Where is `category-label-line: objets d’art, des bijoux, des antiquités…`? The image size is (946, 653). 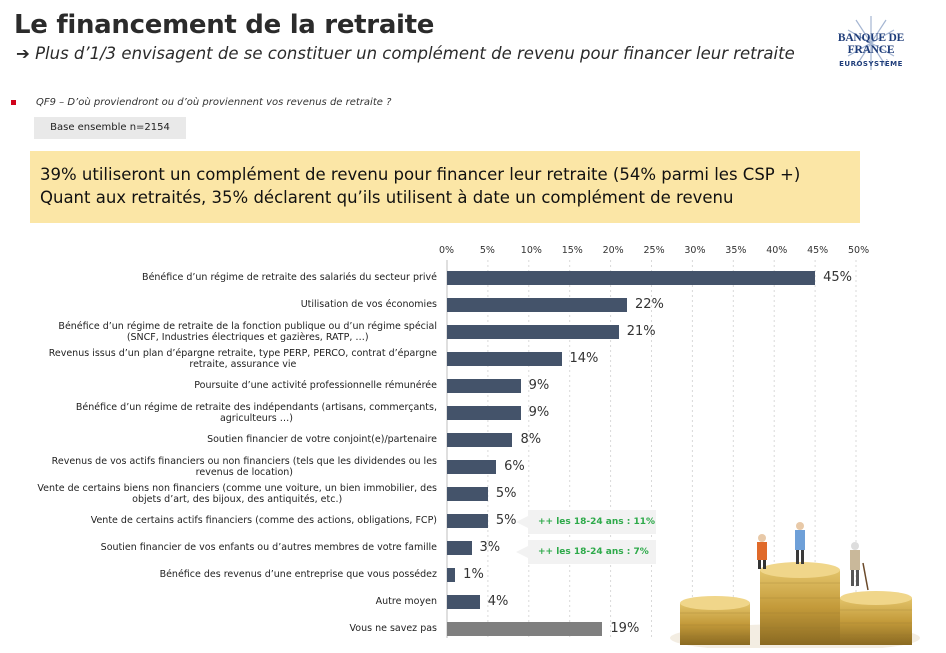 category-label-line: objets d’art, des bijoux, des antiquités… is located at coordinates (237, 499).